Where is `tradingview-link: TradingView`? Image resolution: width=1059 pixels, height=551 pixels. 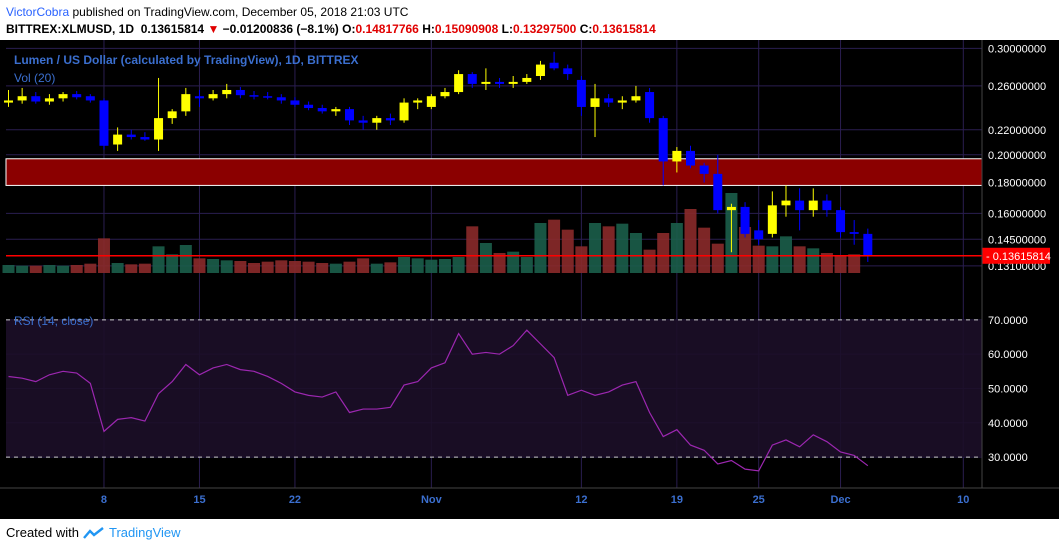 tradingview-link: TradingView is located at coordinates (144, 532).